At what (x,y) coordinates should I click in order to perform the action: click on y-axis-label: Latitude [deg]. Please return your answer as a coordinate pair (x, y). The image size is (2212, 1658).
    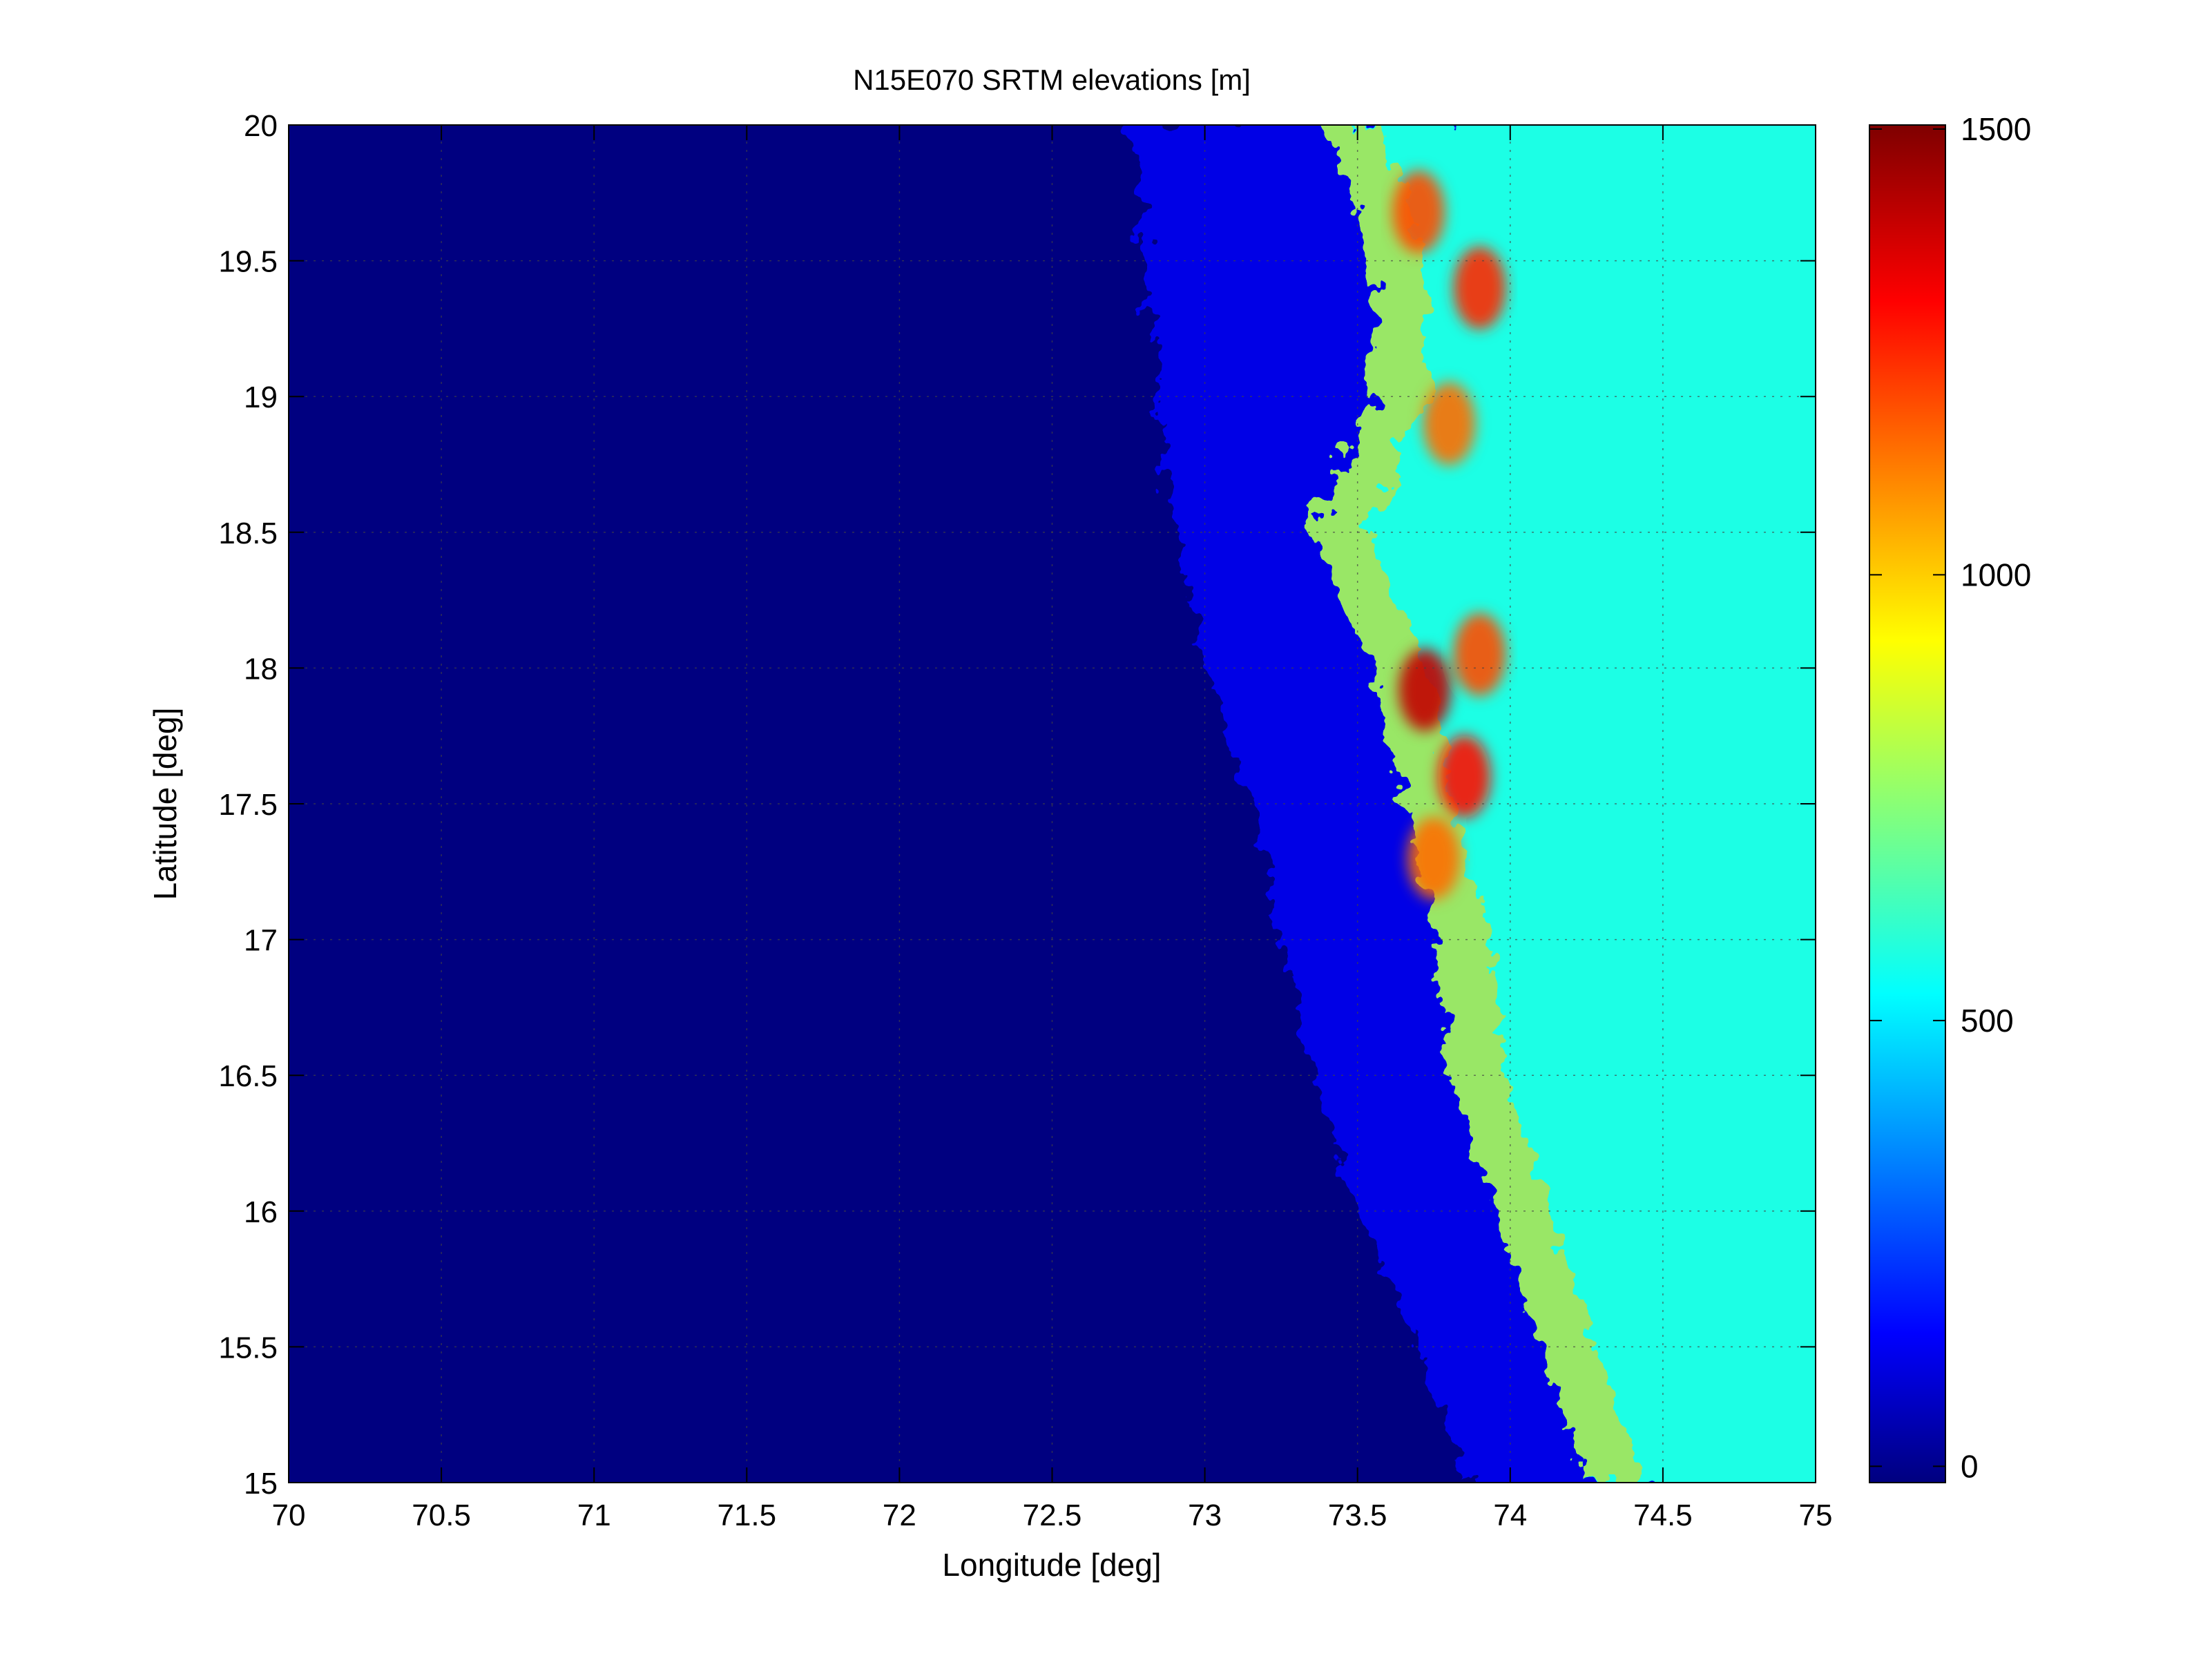
    Looking at the image, I should click on (165, 804).